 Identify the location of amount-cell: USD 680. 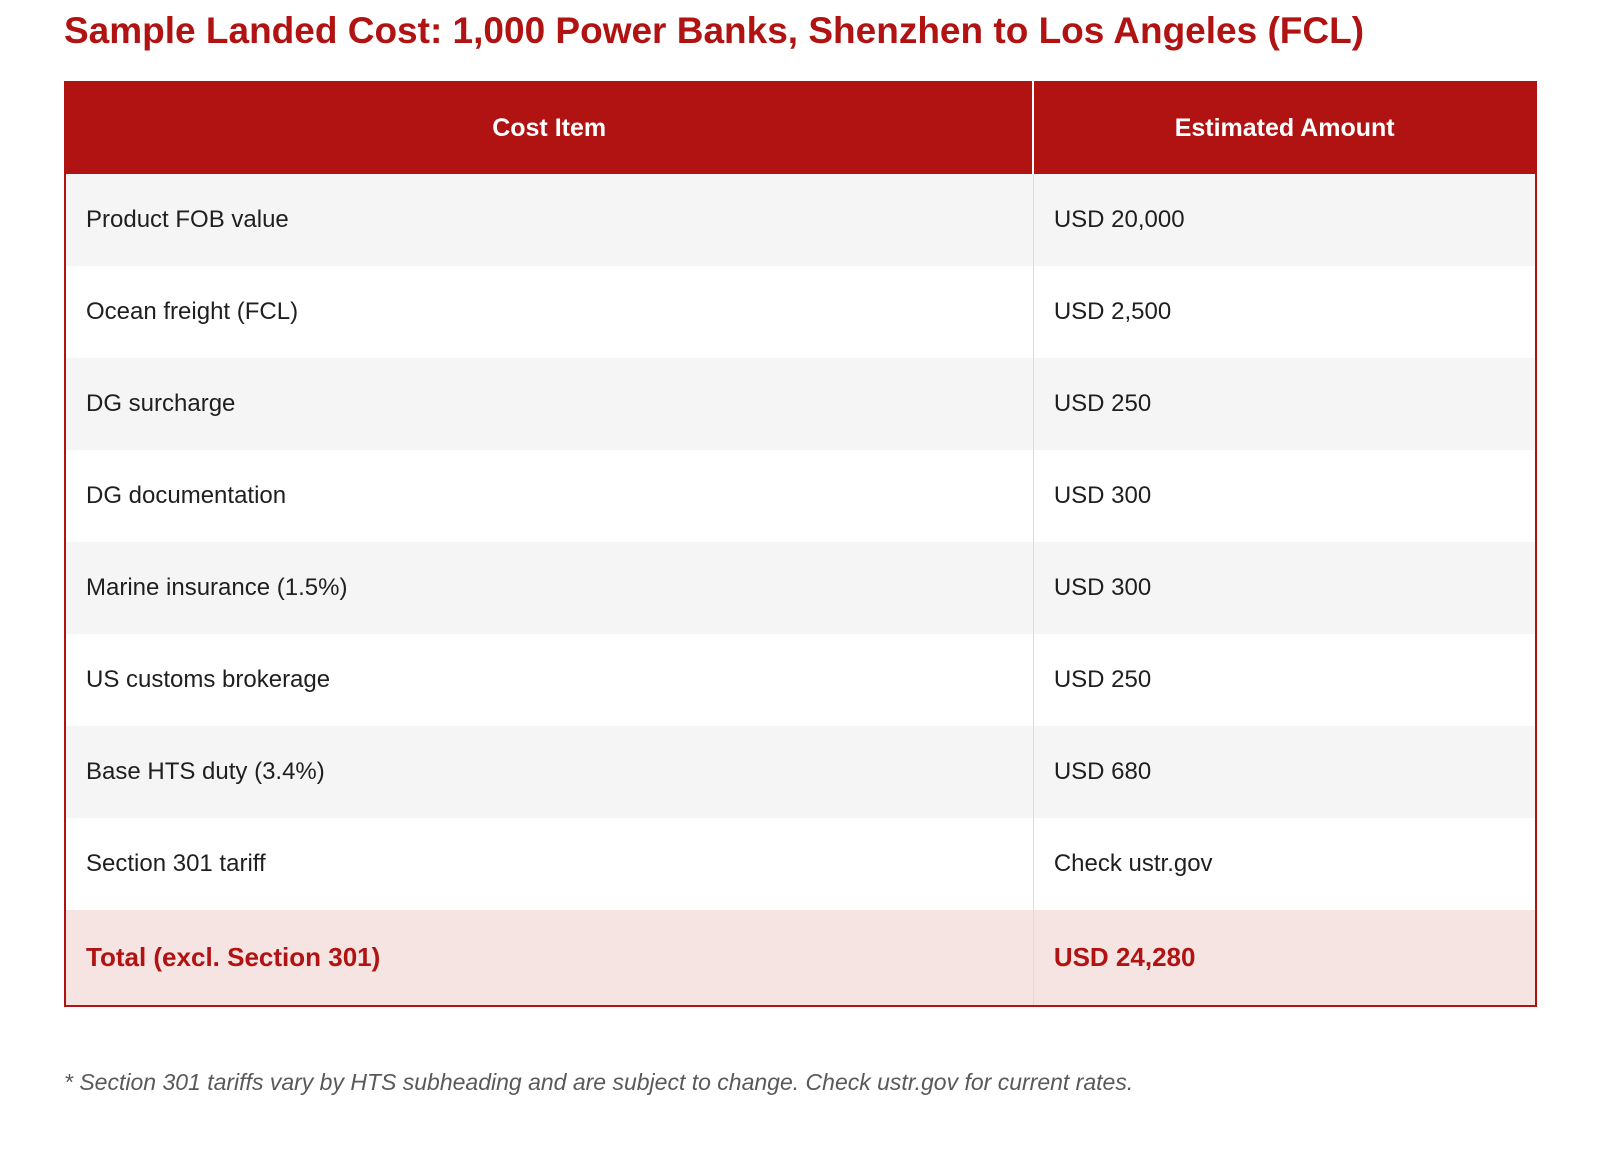
(1284, 771).